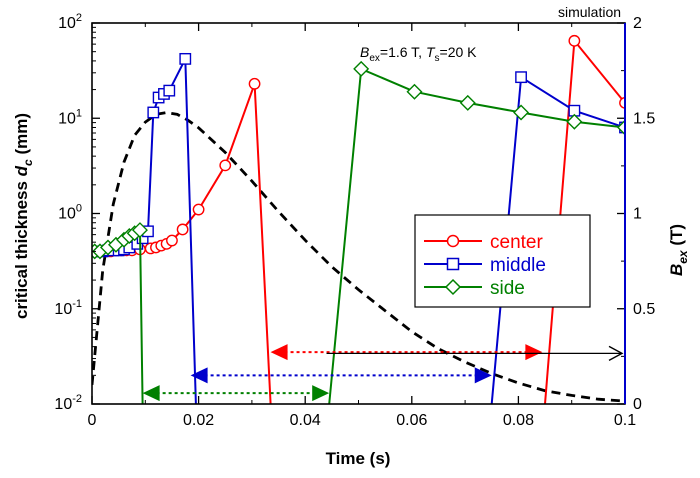 The image size is (700, 478). I want to click on y-tick-label: 10⁻¹, so click(68, 308).